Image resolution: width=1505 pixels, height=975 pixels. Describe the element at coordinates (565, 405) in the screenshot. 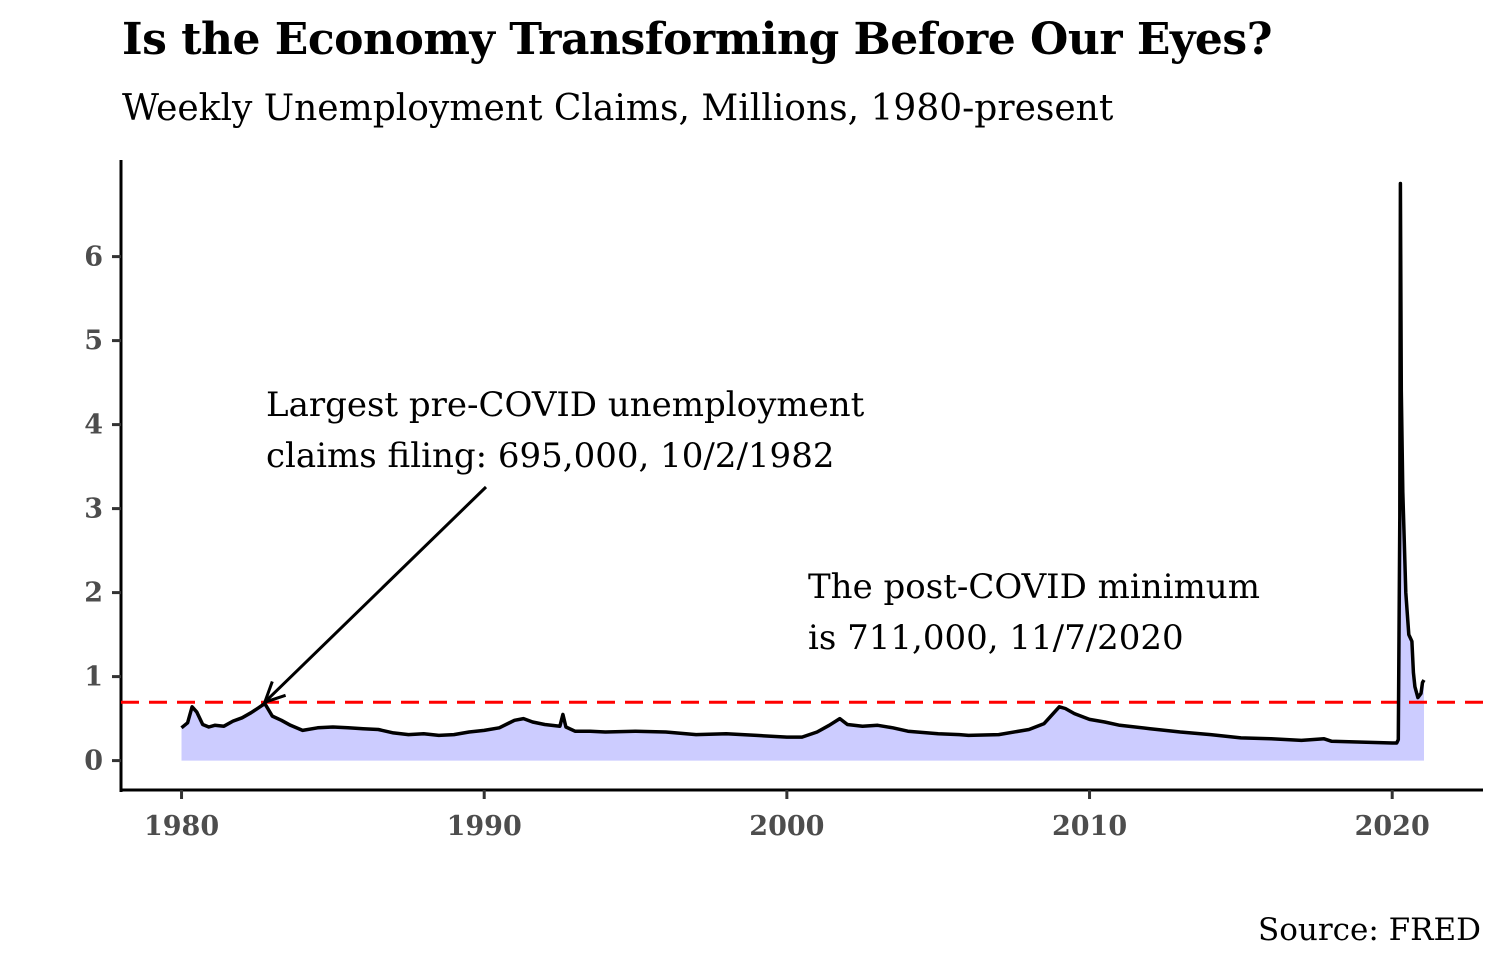

I see `annotation-pre-covid-max-line-1: Largest pre-COVID unemployment` at that location.